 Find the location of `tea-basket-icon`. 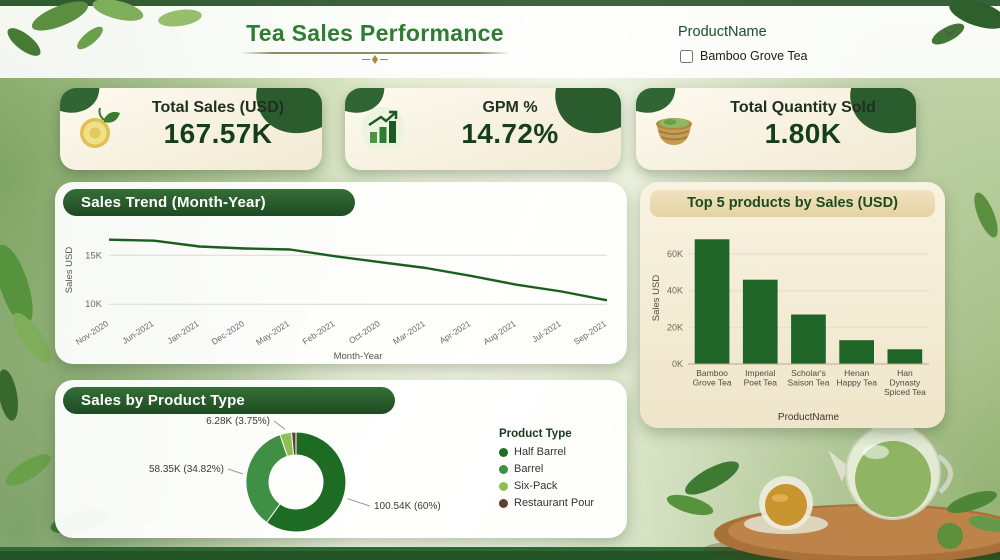

tea-basket-icon is located at coordinates (674, 129).